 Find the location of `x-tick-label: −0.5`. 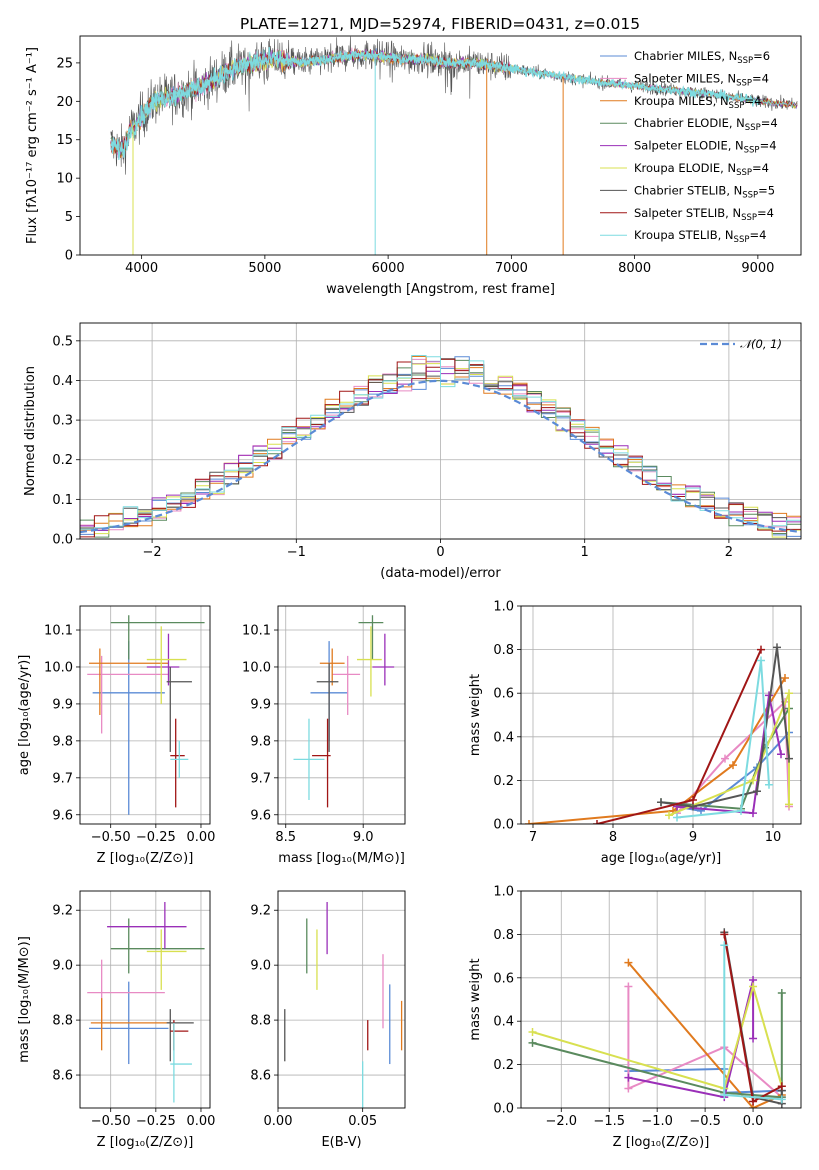

x-tick-label: −0.5 is located at coordinates (705, 1121).